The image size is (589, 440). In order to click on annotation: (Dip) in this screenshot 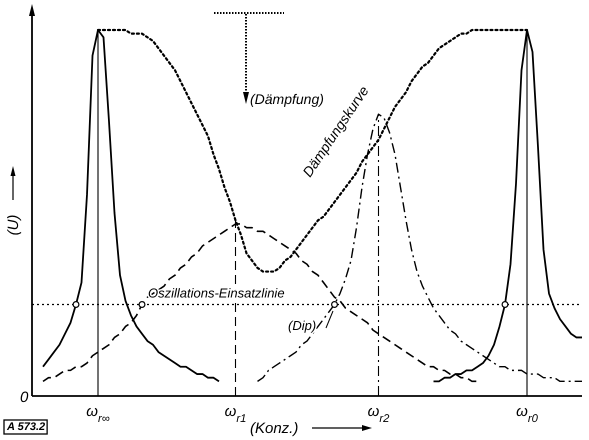, I will do `click(302, 325)`.